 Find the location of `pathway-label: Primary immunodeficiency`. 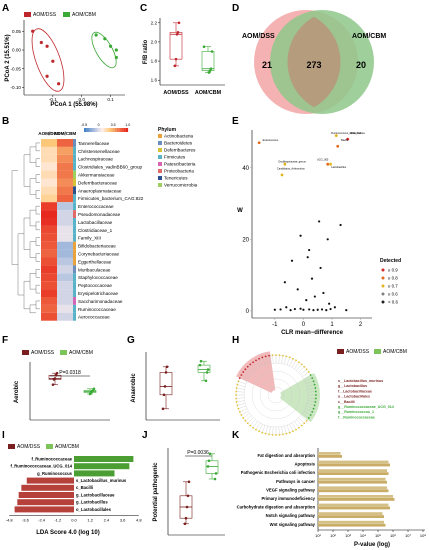

pathway-label: Primary immunodeficiency is located at coordinates (288, 498).